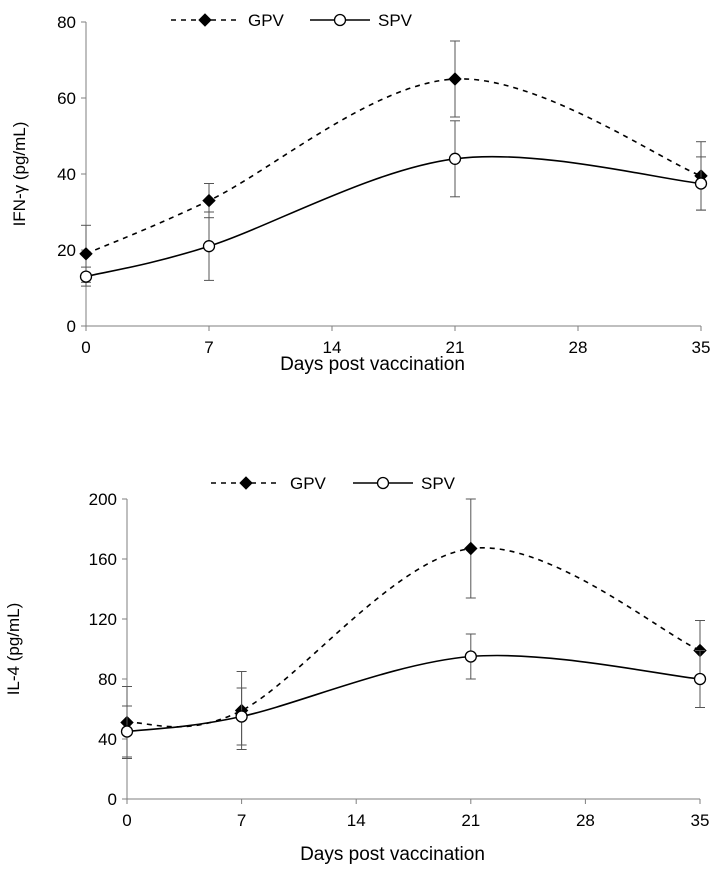 The image size is (714, 879). What do you see at coordinates (66, 98) in the screenshot?
I see `y-tick-label: 60` at bounding box center [66, 98].